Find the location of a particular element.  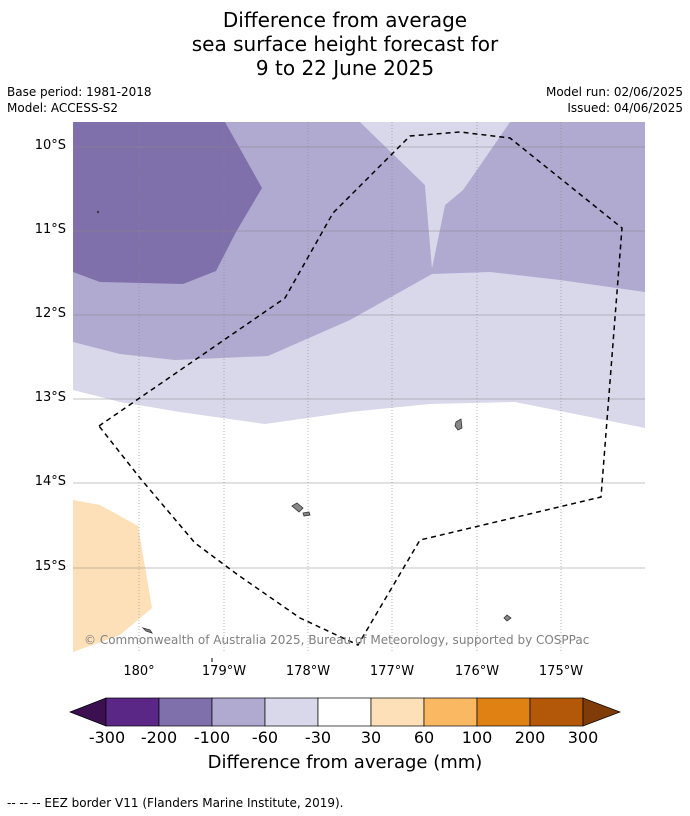

model-run: Model run: 02/06/2025 is located at coordinates (614, 92).